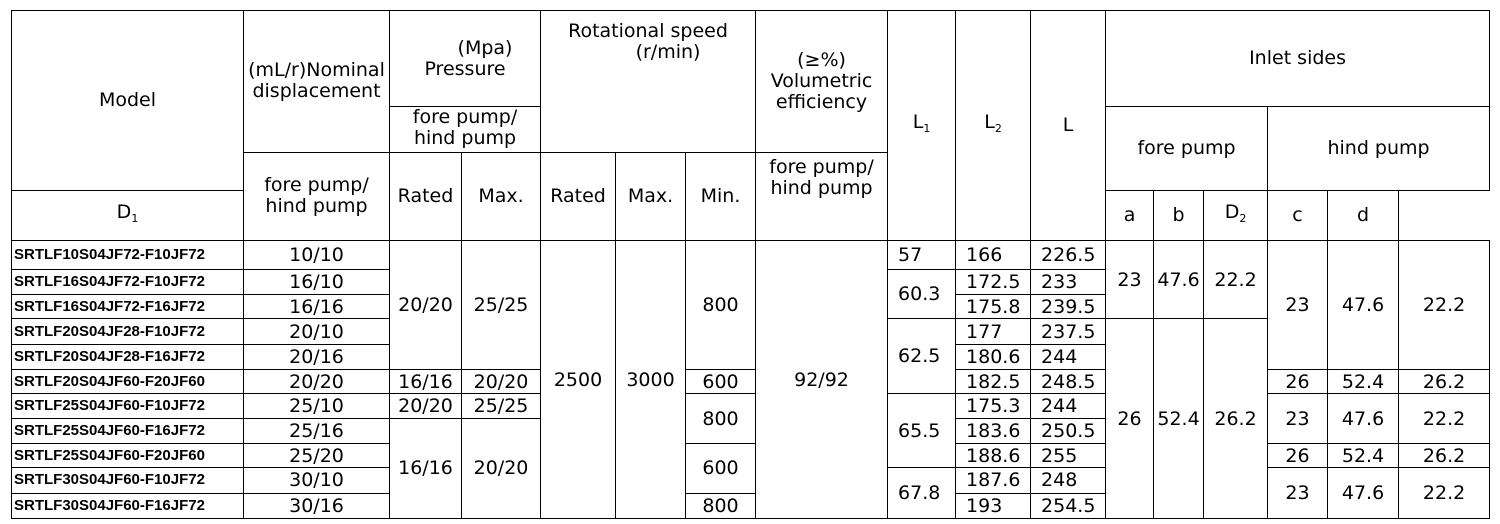  What do you see at coordinates (1068, 282) in the screenshot?
I see `l-cell: 233` at bounding box center [1068, 282].